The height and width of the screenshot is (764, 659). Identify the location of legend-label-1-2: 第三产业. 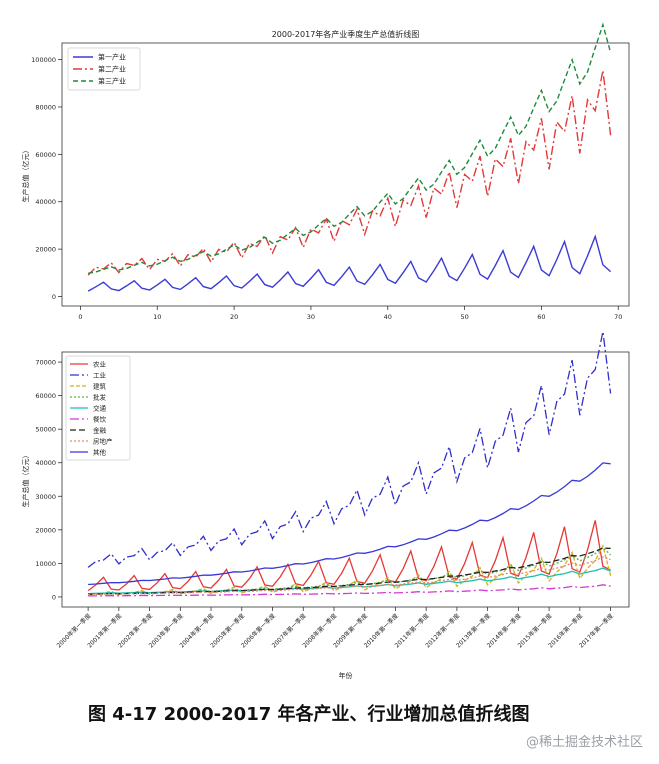
(112, 81).